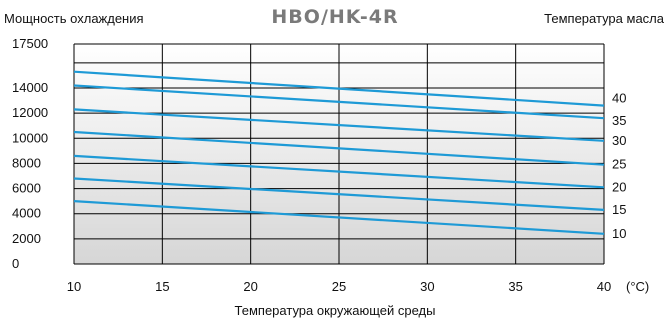  What do you see at coordinates (74, 286) in the screenshot?
I see `x-tick-label: 10` at bounding box center [74, 286].